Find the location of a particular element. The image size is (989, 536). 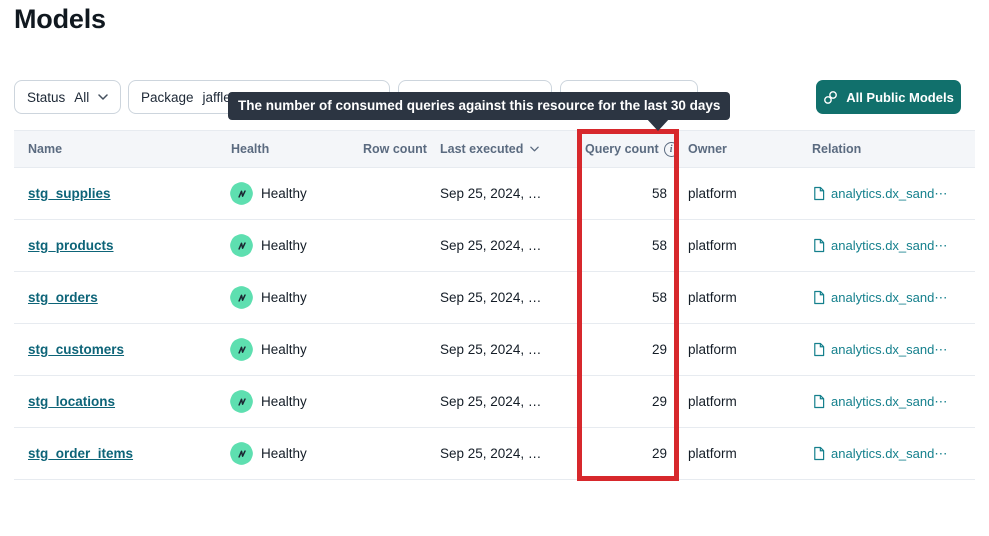

page-title: Models is located at coordinates (60, 19).